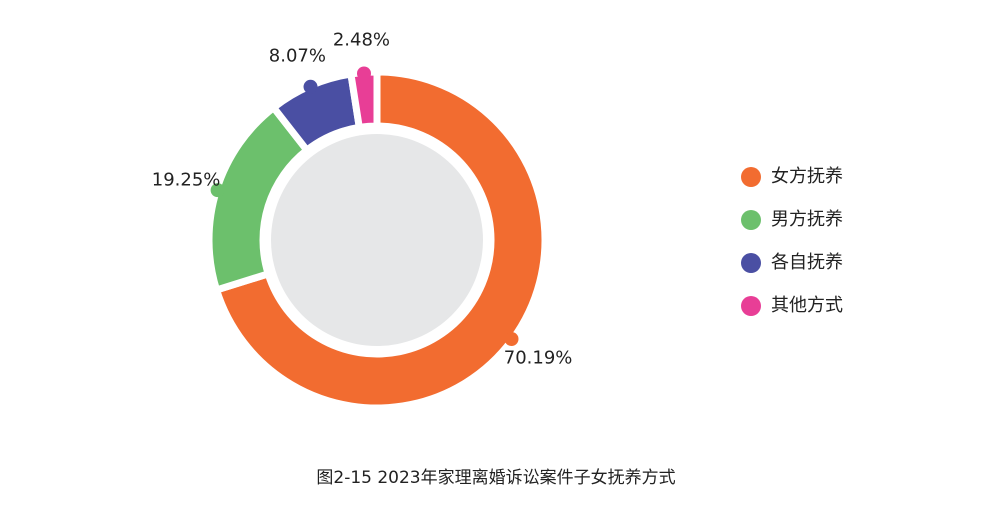  I want to click on legend-label: 其他方式, so click(807, 305).